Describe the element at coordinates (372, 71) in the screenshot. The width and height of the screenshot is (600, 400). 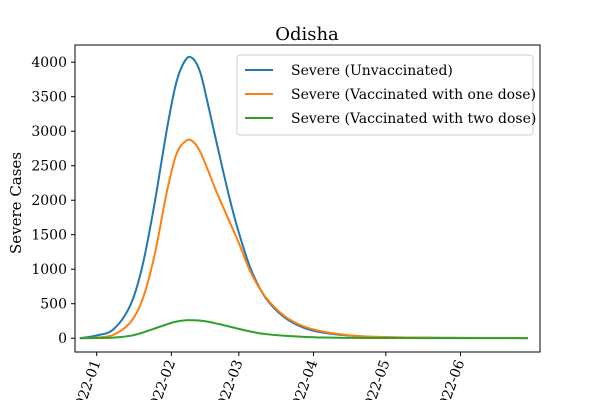
I see `legend-label: Severe (Unvaccinated)` at that location.